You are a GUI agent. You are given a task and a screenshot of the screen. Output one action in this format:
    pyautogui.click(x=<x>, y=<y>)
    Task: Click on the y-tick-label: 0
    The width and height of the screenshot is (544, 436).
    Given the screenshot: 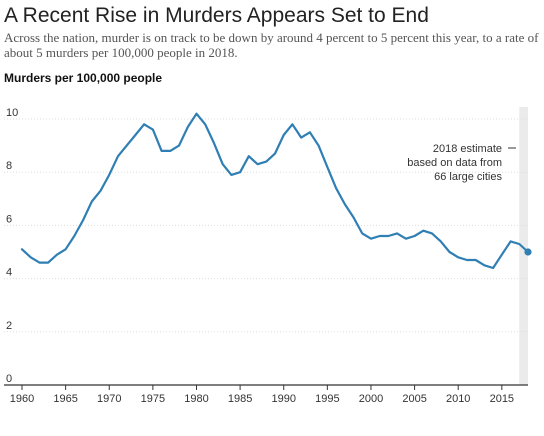 What is the action you would take?
    pyautogui.click(x=9, y=379)
    